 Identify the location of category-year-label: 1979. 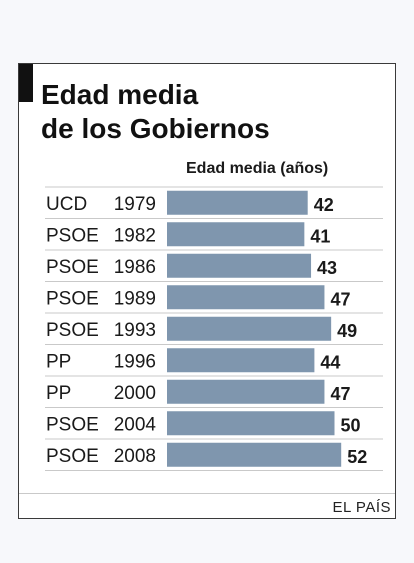
(135, 204).